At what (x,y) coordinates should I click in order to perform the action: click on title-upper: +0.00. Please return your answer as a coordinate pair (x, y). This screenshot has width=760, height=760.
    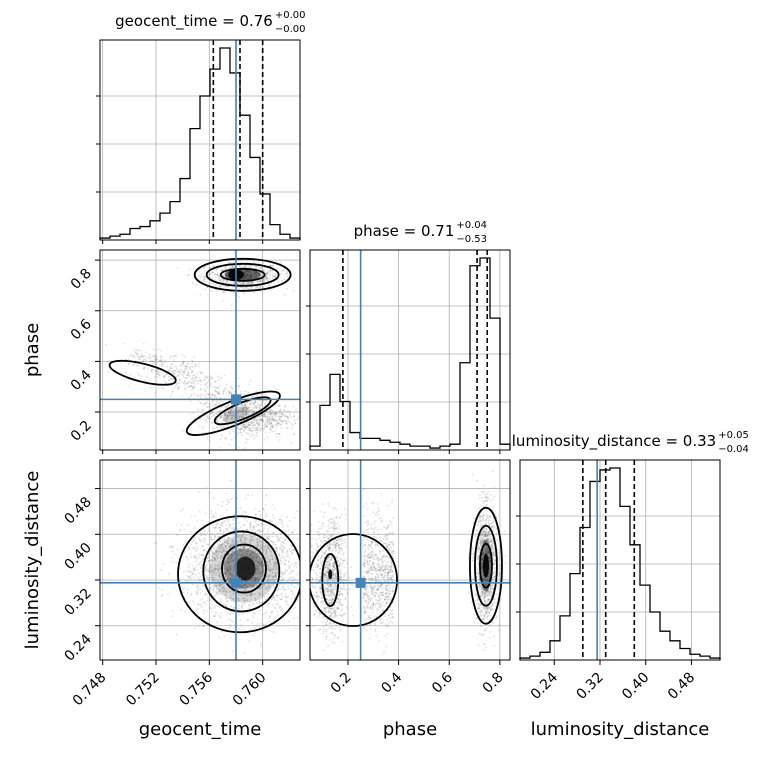
    Looking at the image, I should click on (290, 15).